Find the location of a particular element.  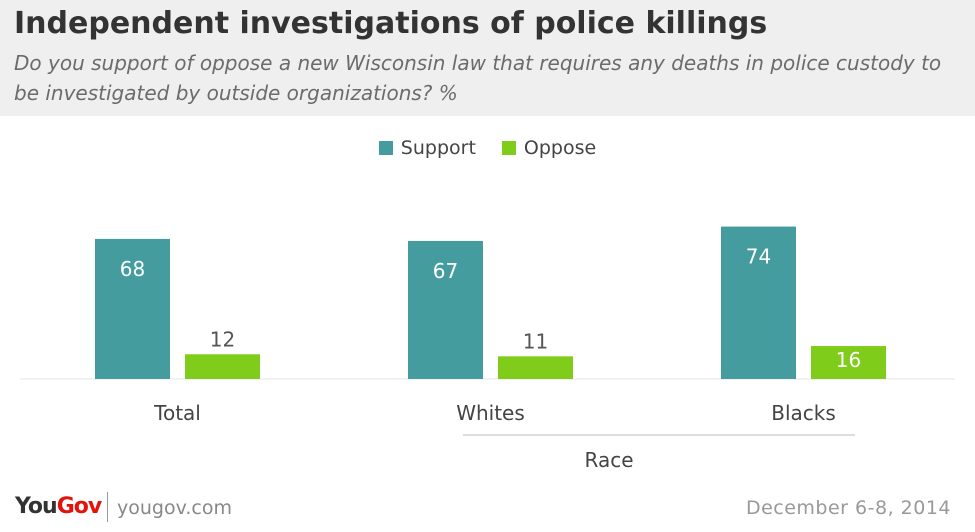

bar-oppose-total is located at coordinates (222, 366).